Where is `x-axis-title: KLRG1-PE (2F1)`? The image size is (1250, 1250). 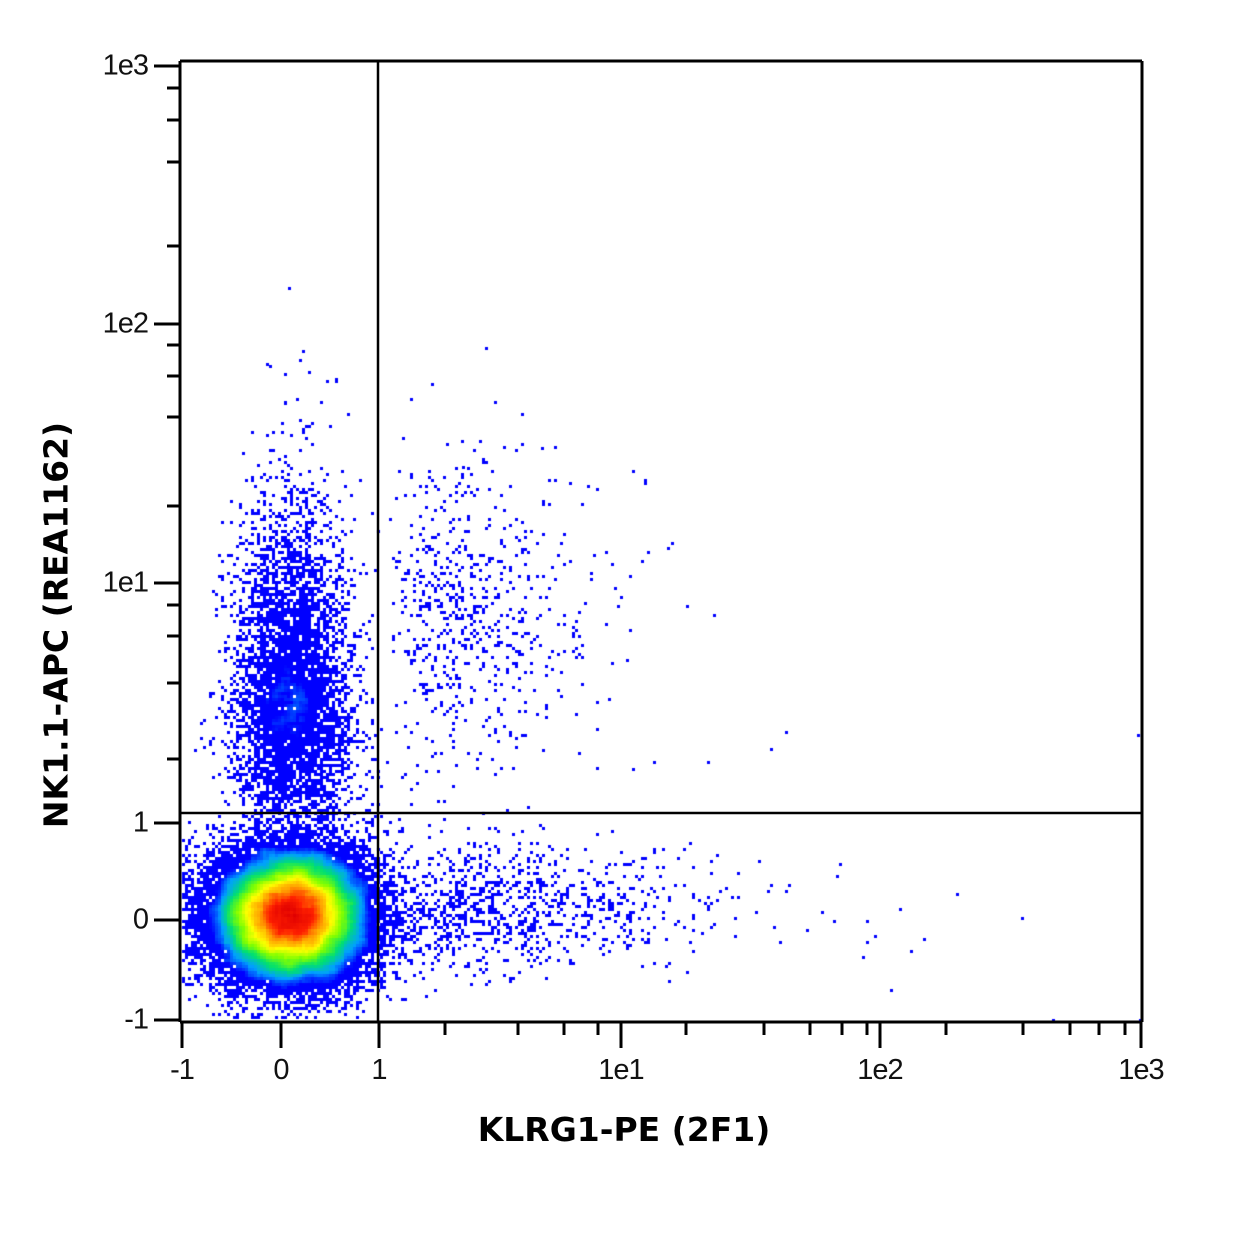
x-axis-title: KLRG1-PE (2F1) is located at coordinates (624, 1129).